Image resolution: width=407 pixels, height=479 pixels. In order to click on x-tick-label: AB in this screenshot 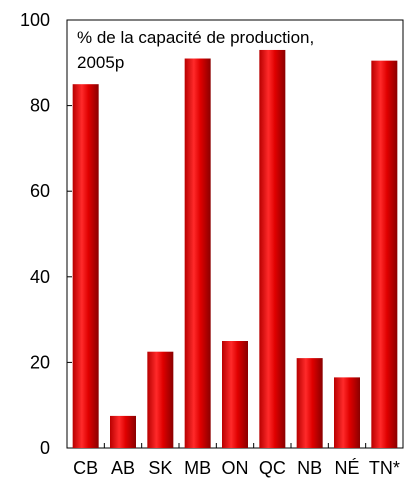, I will do `click(123, 468)`.